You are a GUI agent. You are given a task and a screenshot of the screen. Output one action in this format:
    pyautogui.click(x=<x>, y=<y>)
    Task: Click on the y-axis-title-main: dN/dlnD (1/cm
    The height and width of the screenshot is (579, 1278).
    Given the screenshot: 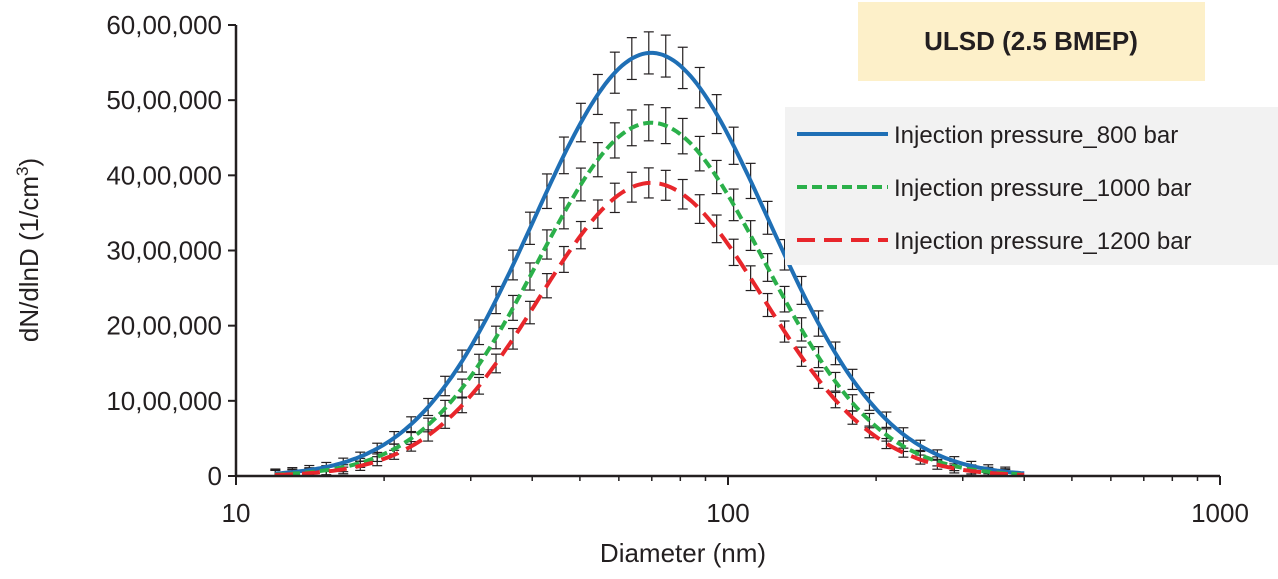 What is the action you would take?
    pyautogui.click(x=29, y=259)
    